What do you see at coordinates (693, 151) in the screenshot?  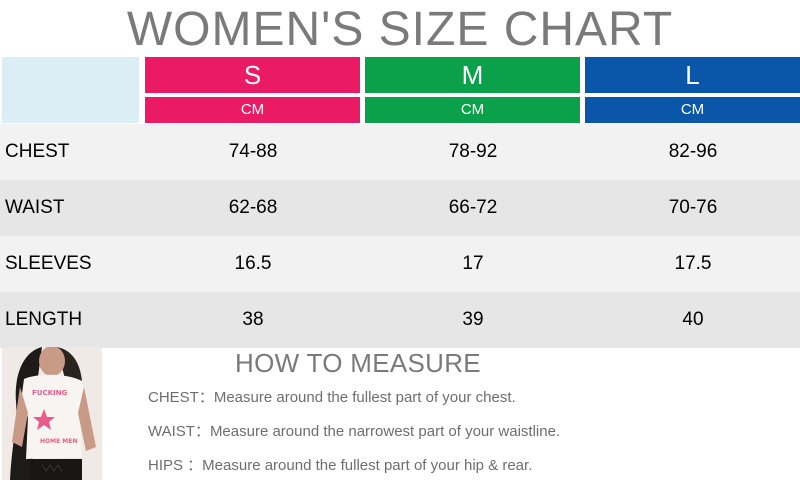 I see `cell-value: 82-96` at bounding box center [693, 151].